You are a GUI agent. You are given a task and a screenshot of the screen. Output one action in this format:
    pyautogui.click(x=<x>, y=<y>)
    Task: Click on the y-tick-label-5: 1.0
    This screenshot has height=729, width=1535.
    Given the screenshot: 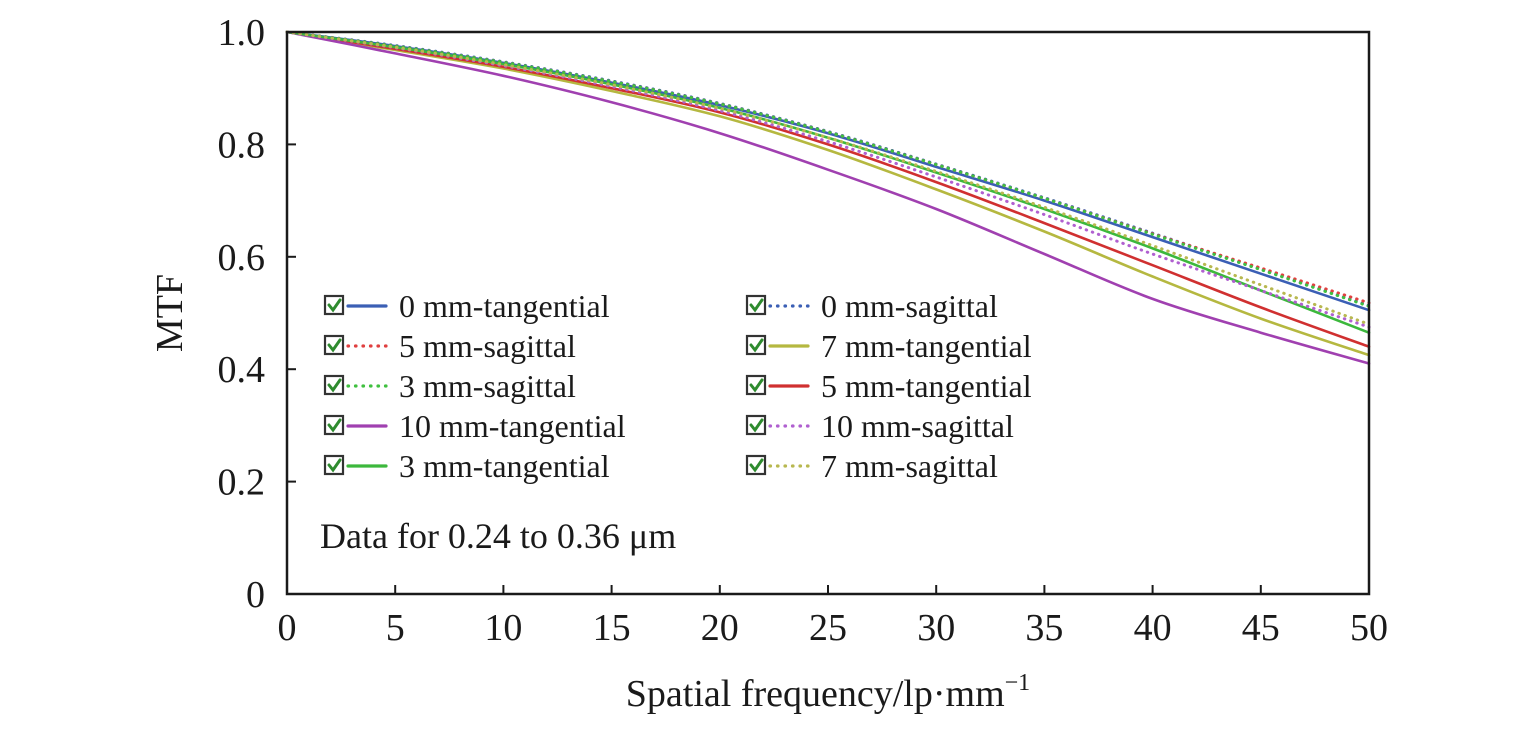 What is the action you would take?
    pyautogui.click(x=242, y=33)
    